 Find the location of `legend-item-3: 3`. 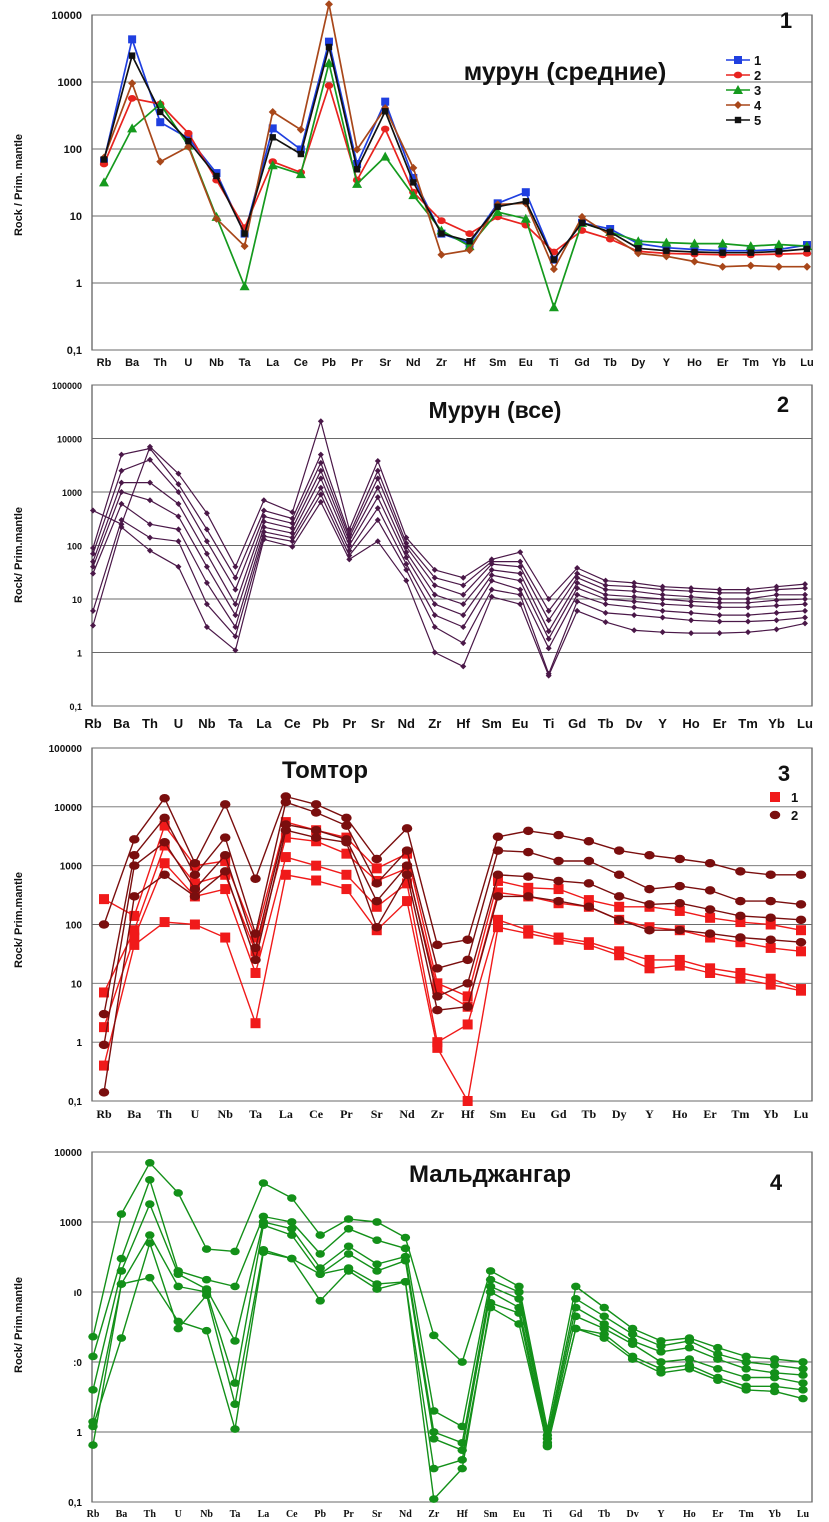

legend-item-3: 3 is located at coordinates (743, 90).